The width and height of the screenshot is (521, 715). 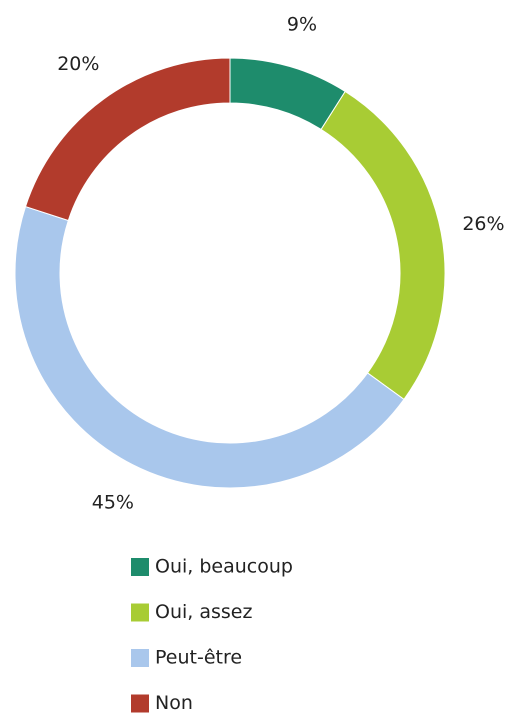 I want to click on legend-label: Peut-être, so click(x=198, y=658).